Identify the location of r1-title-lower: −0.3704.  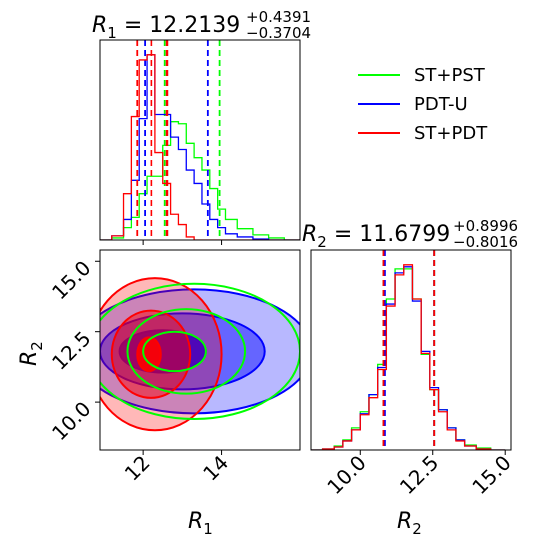
(278, 33).